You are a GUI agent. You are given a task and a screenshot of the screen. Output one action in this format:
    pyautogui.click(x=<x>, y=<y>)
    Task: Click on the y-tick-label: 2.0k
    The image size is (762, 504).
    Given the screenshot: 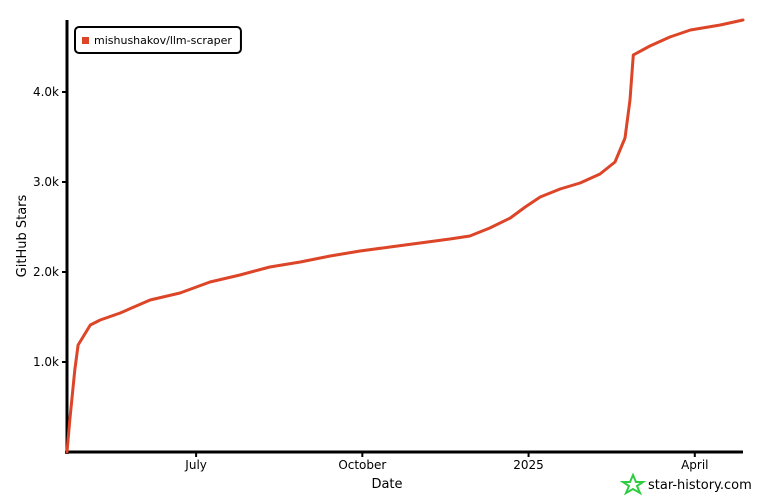 What is the action you would take?
    pyautogui.click(x=46, y=272)
    